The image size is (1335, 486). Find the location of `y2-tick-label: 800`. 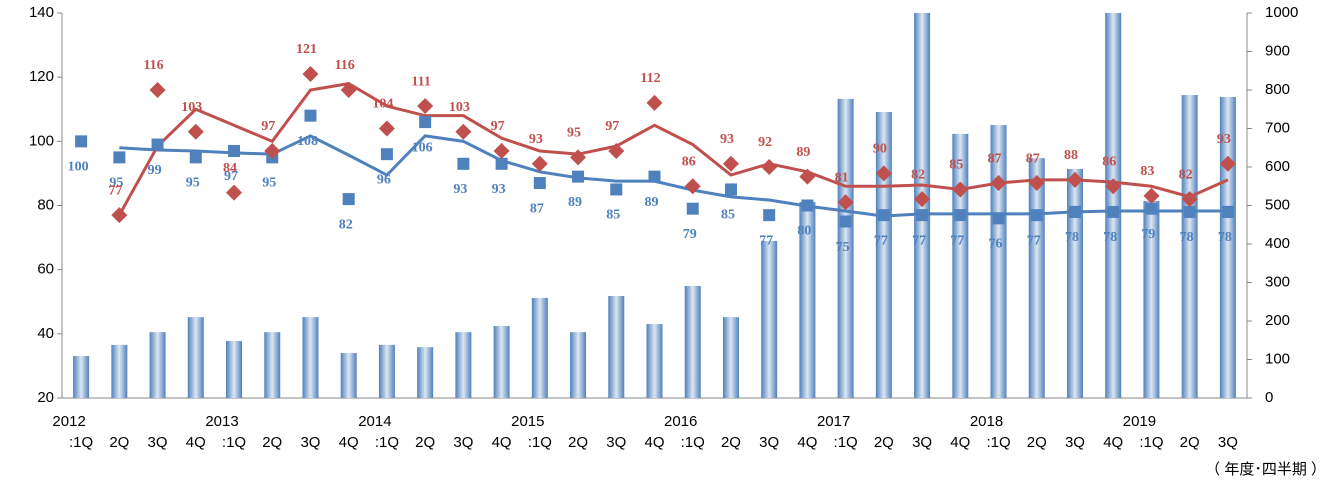

y2-tick-label: 800 is located at coordinates (1277, 89).